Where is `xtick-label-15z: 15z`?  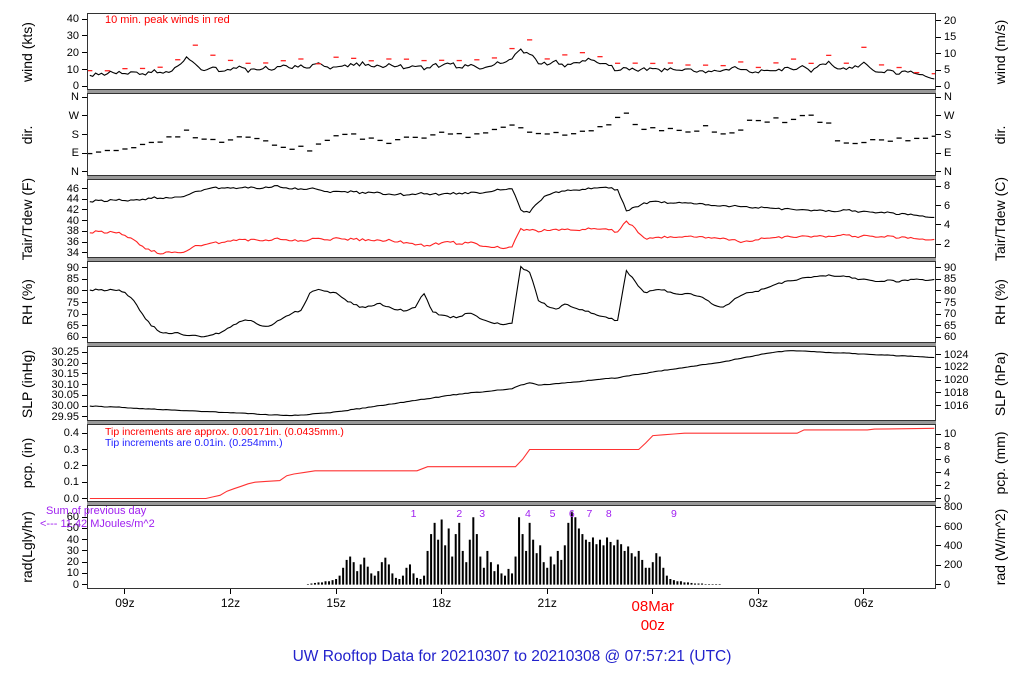
xtick-label-15z: 15z is located at coordinates (336, 603).